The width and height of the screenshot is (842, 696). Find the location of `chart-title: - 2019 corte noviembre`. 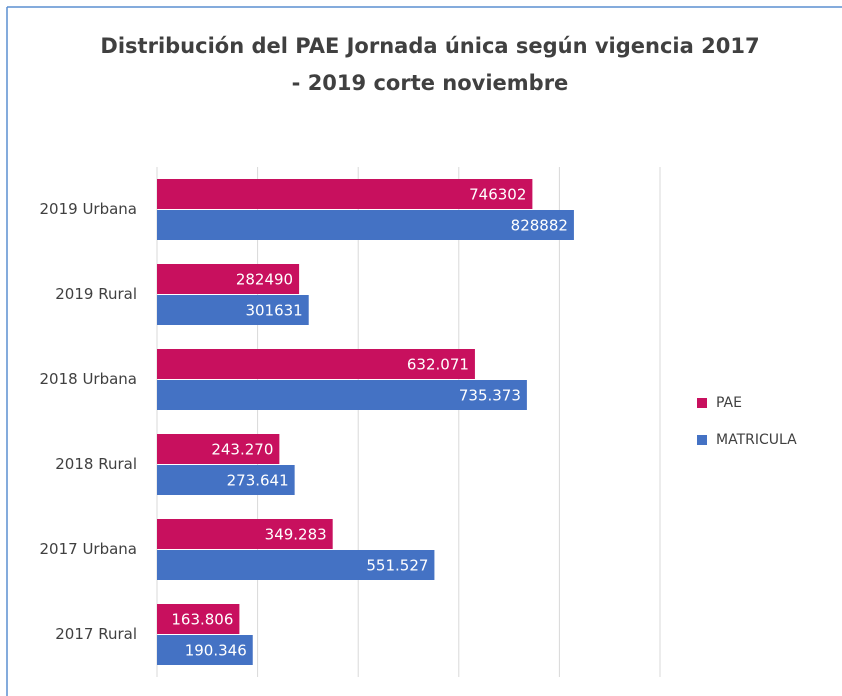

chart-title: - 2019 corte noviembre is located at coordinates (430, 83).